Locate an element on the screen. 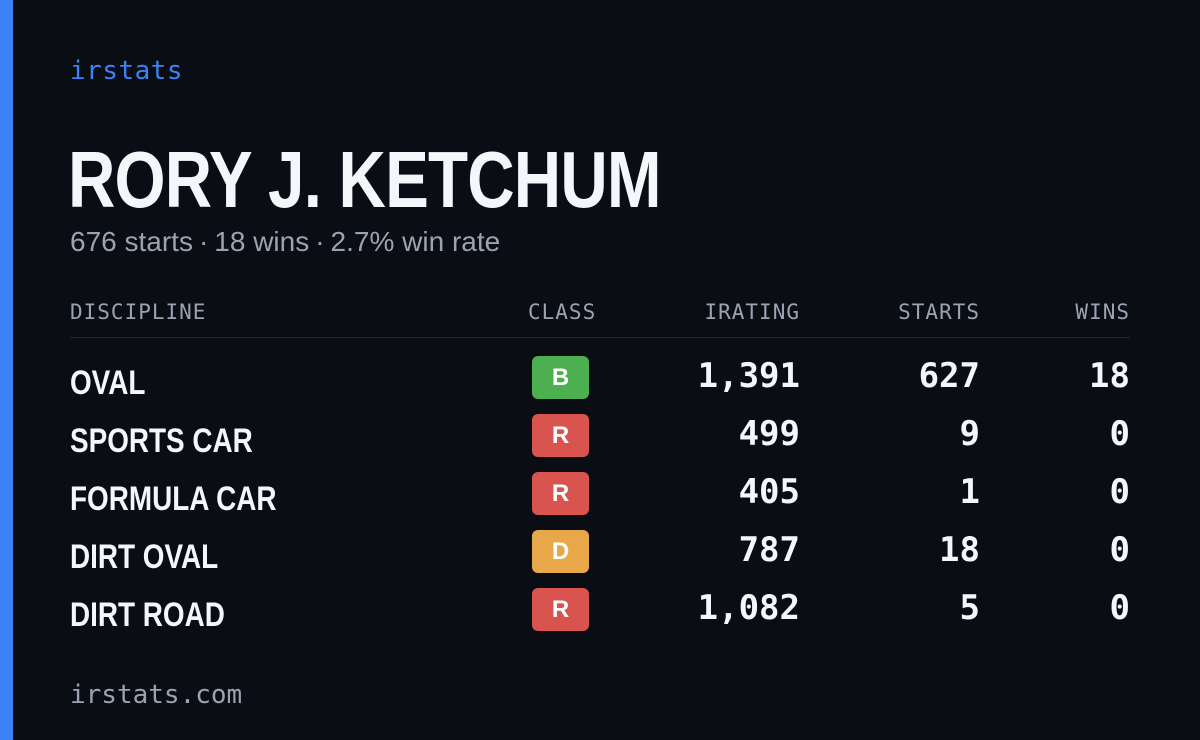 Image resolution: width=1200 pixels, height=740 pixels. table-row: DIRT OVAL D 787 18 0 is located at coordinates (600, 557).